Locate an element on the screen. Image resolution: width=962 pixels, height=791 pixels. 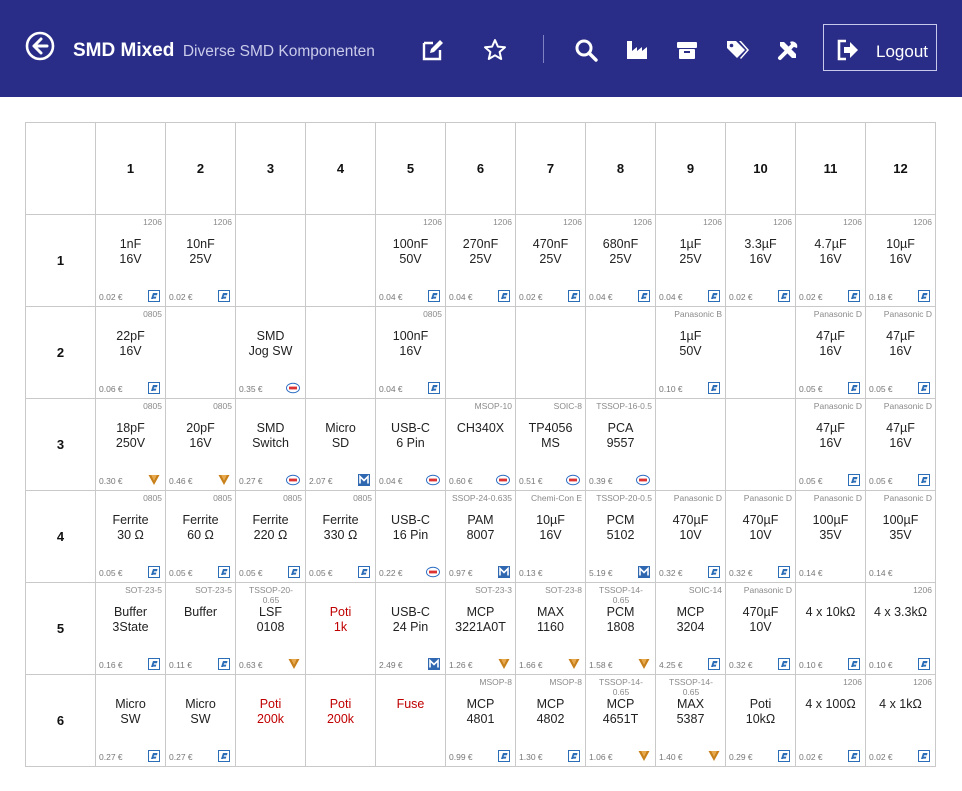
search-icon is located at coordinates (586, 50).